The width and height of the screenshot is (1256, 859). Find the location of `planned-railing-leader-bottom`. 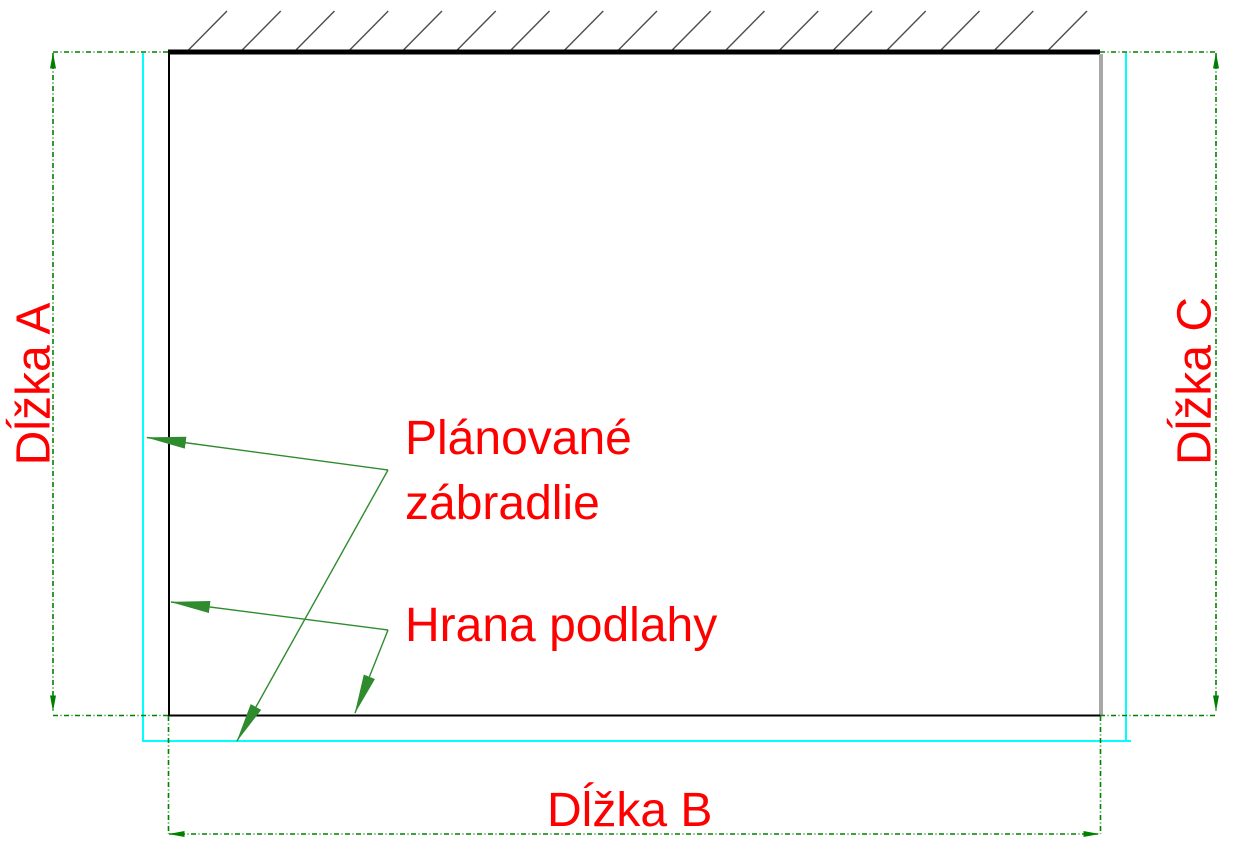

planned-railing-leader-bottom is located at coordinates (312, 605).